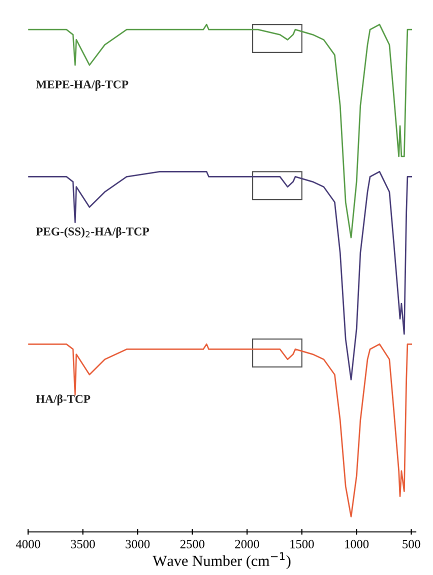 Image resolution: width=433 pixels, height=575 pixels. I want to click on x-tick-label: 500, so click(411, 544).